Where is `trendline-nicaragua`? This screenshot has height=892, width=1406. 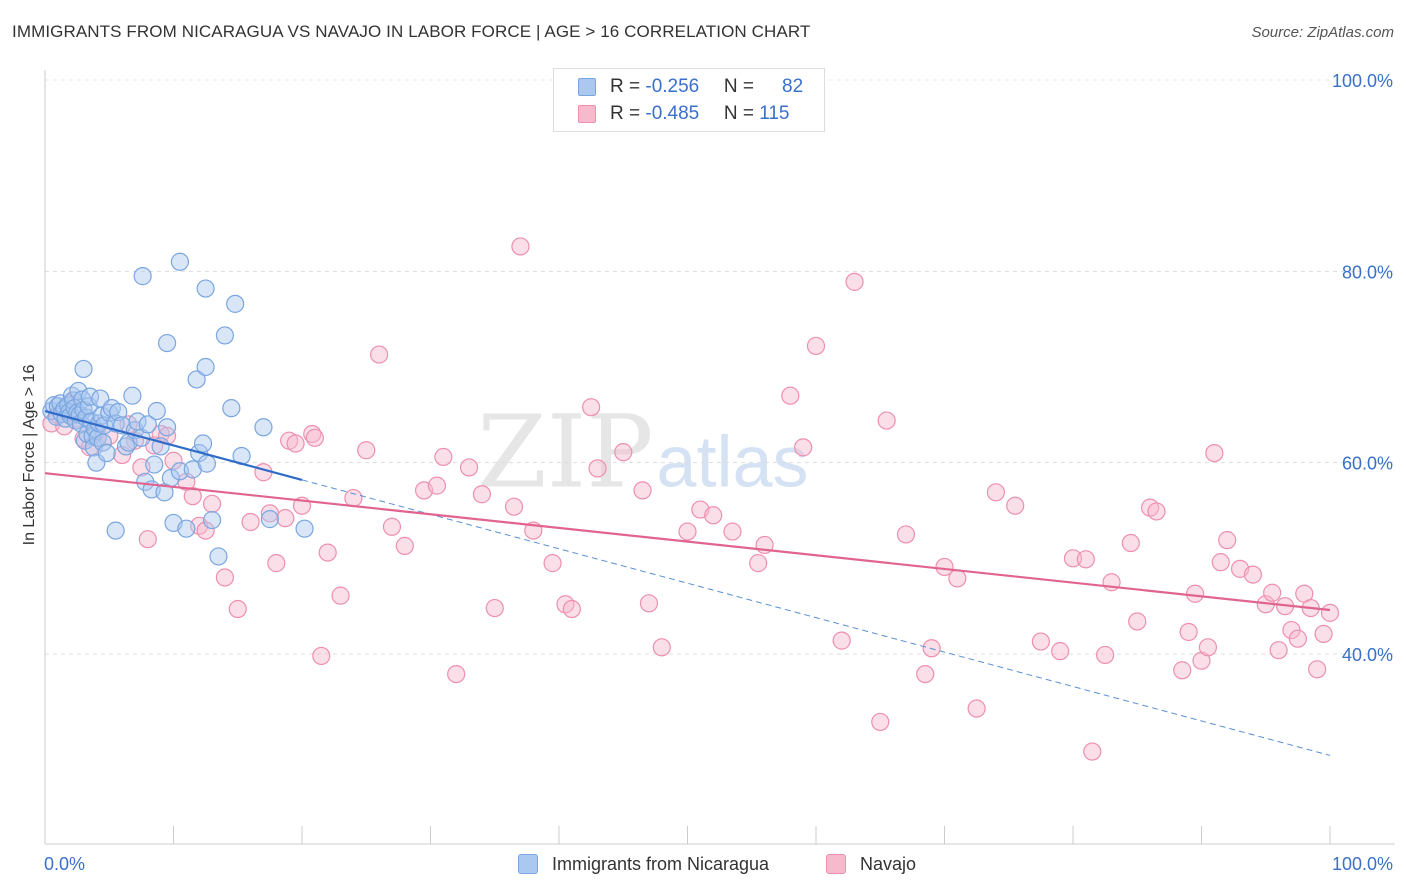 trendline-nicaragua is located at coordinates (173, 445).